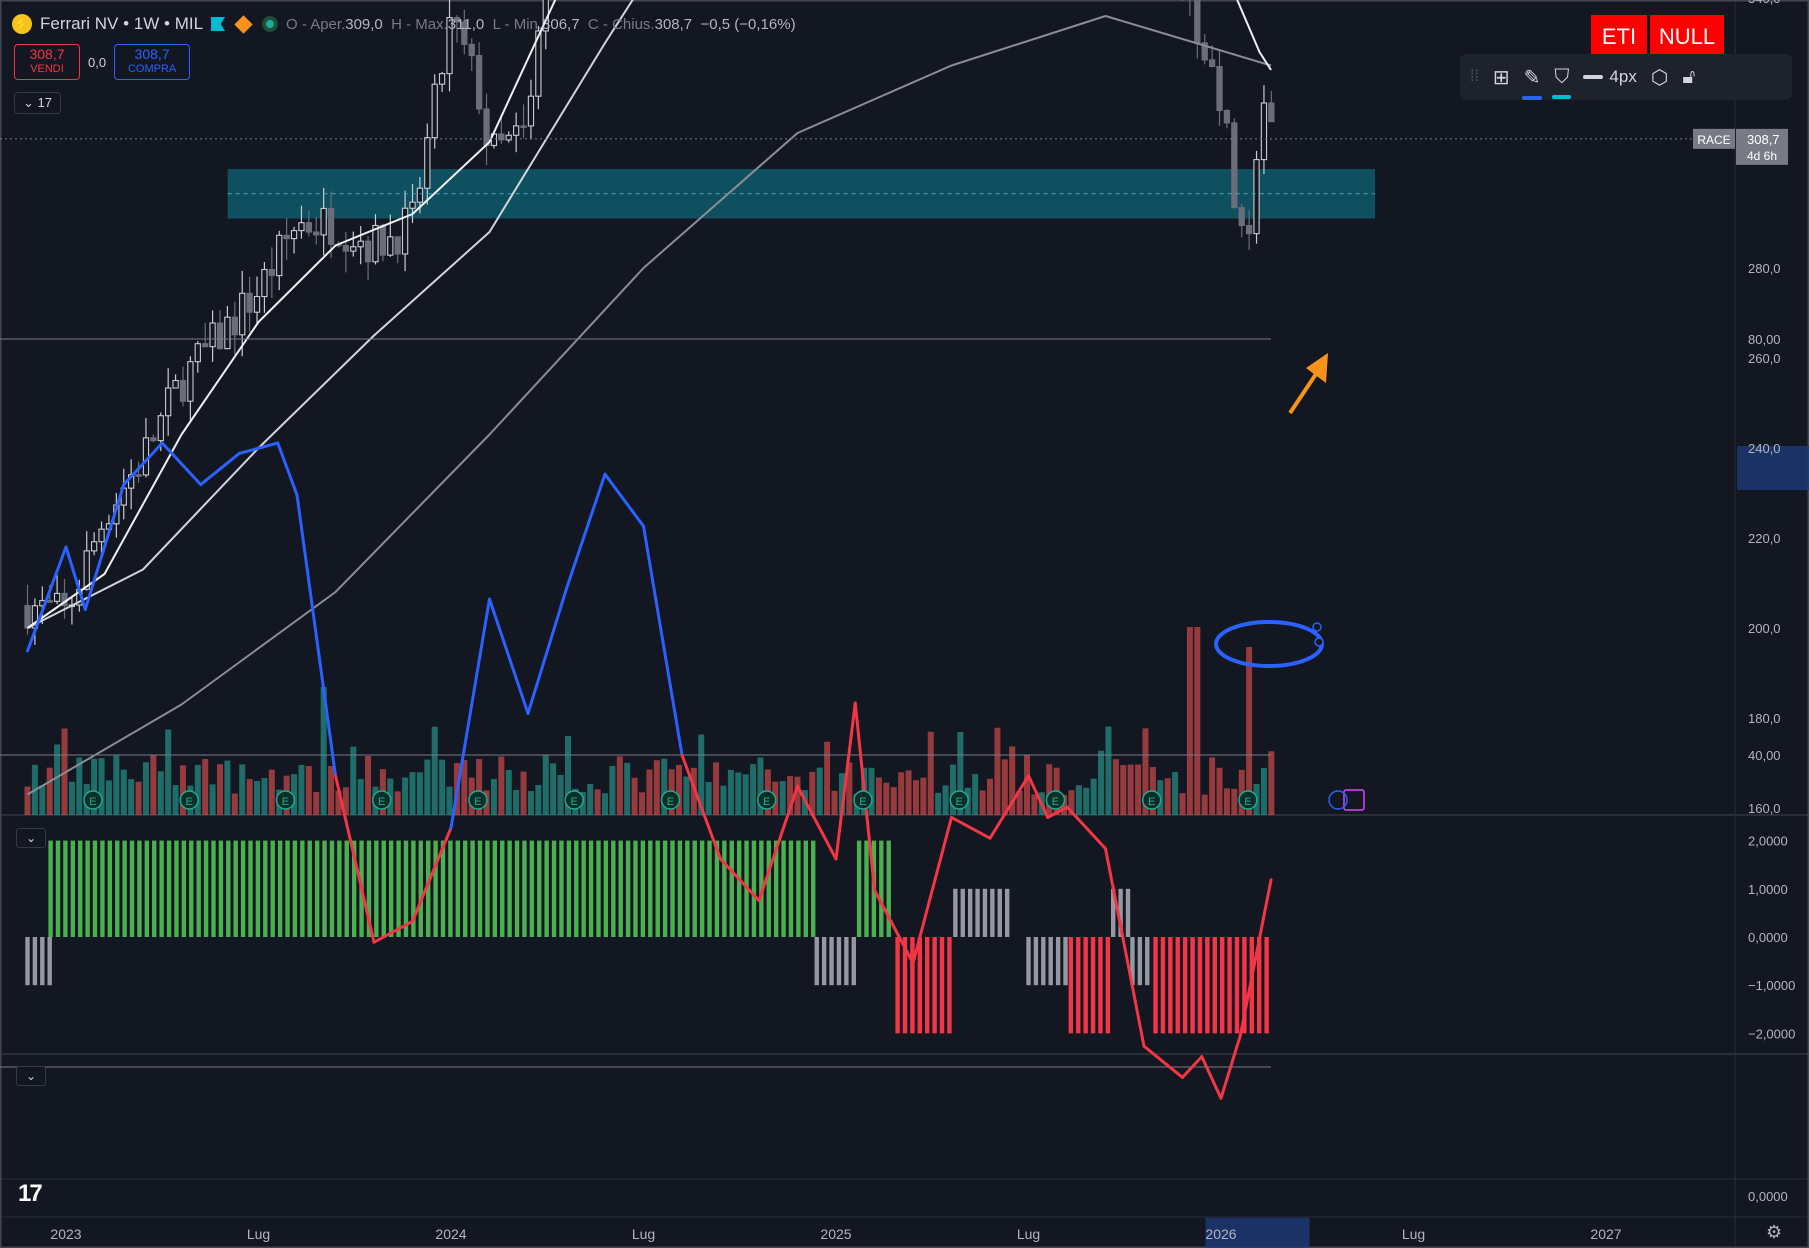  Describe the element at coordinates (37, 103) in the screenshot. I see `indicators-toggle: ⌄ 17` at that location.